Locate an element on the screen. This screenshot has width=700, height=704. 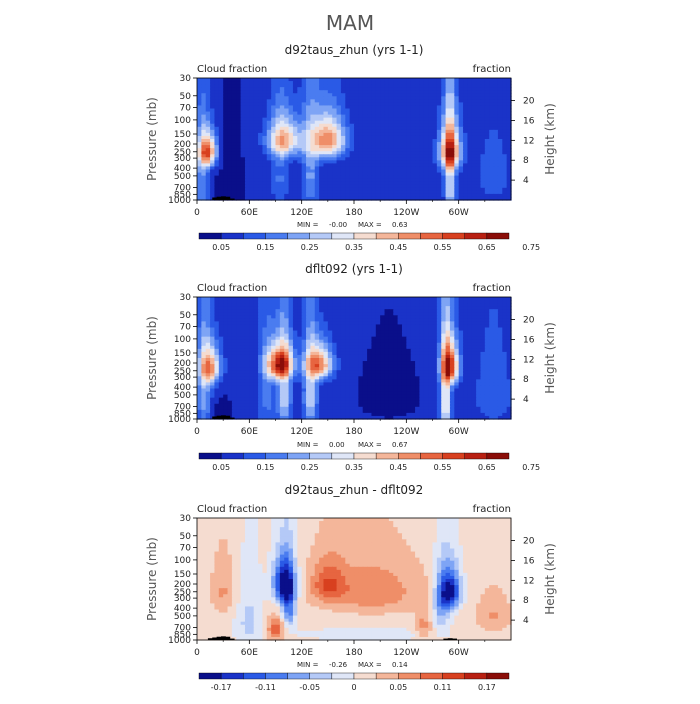
stats-min-value: -0.00 is located at coordinates (338, 225).